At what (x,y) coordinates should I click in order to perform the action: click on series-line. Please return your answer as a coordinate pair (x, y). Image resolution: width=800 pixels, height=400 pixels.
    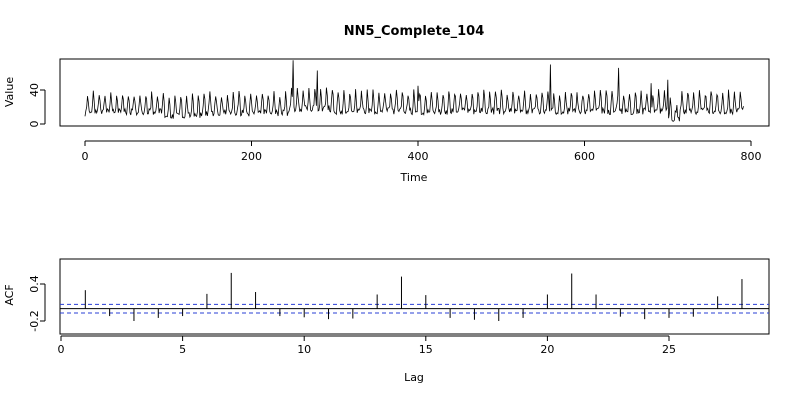
    Looking at the image, I should click on (414, 91).